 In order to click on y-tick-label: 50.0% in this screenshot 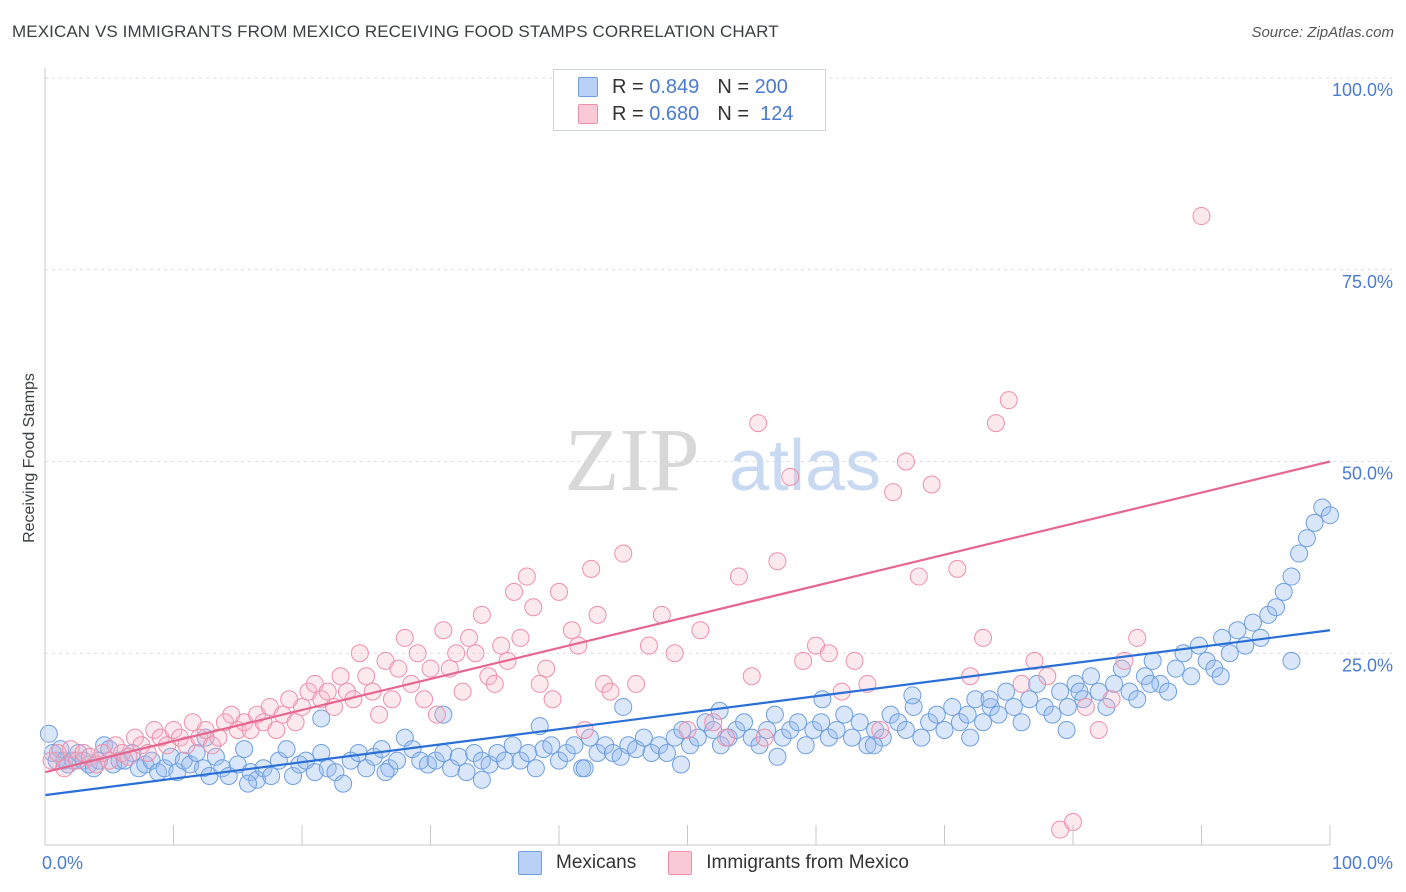, I will do `click(1367, 474)`.